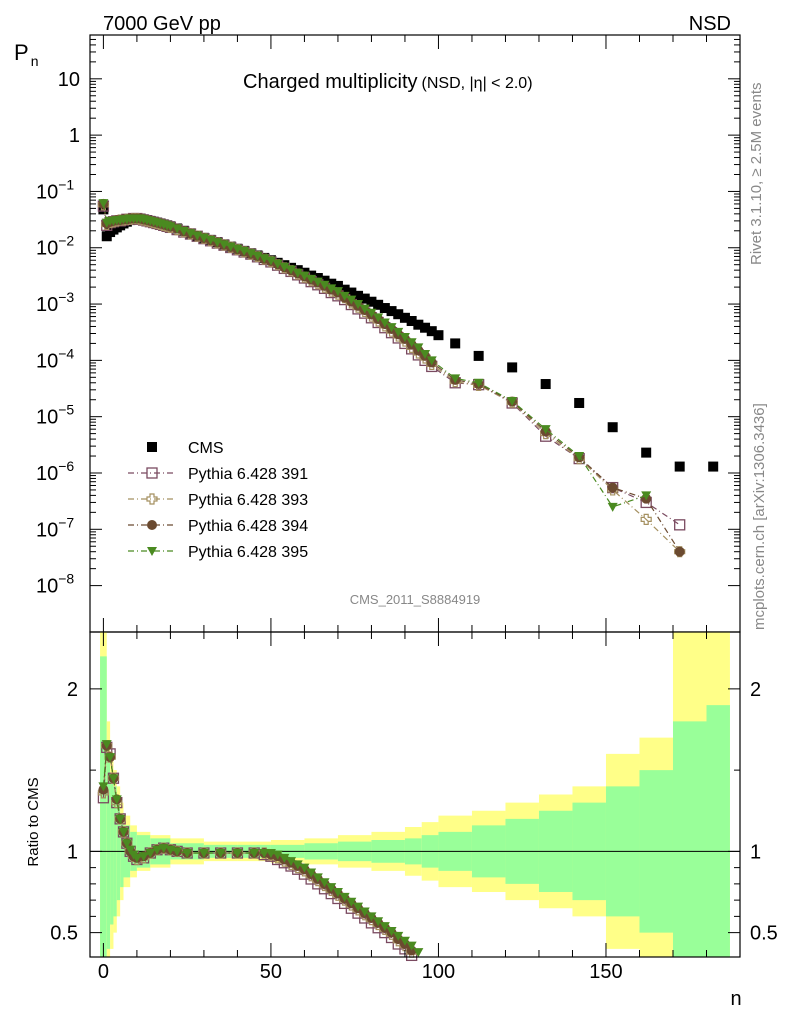 The image size is (786, 1024). I want to click on legend-label: Pythia 6.428 393, so click(248, 500).